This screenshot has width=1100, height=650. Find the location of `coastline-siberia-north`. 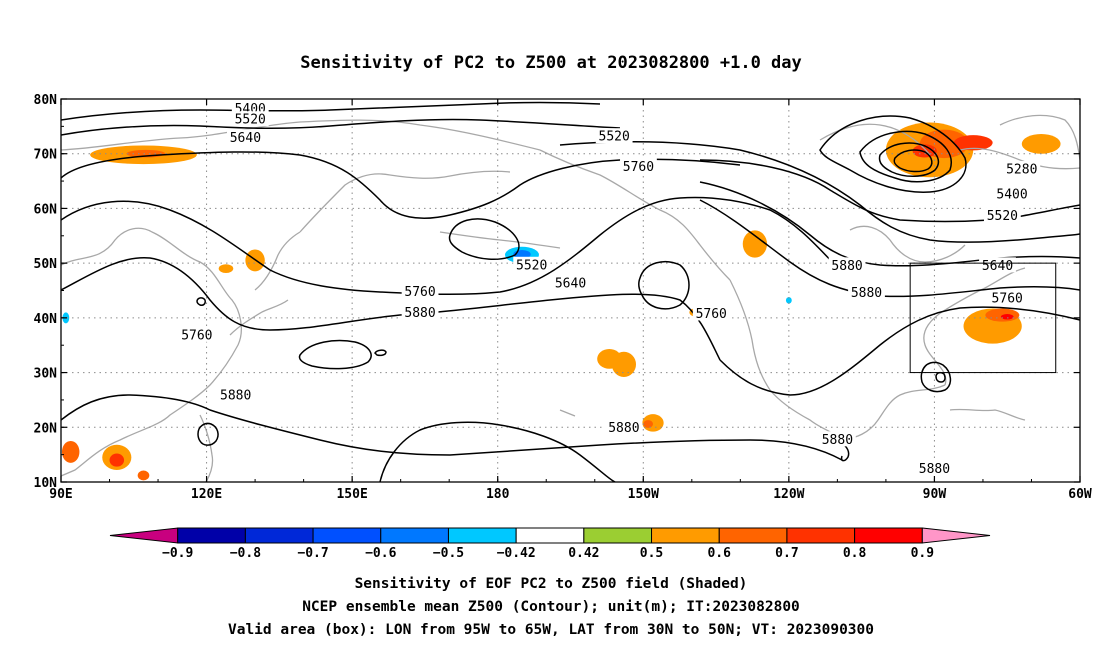

coastline-siberia-north is located at coordinates (301, 135).